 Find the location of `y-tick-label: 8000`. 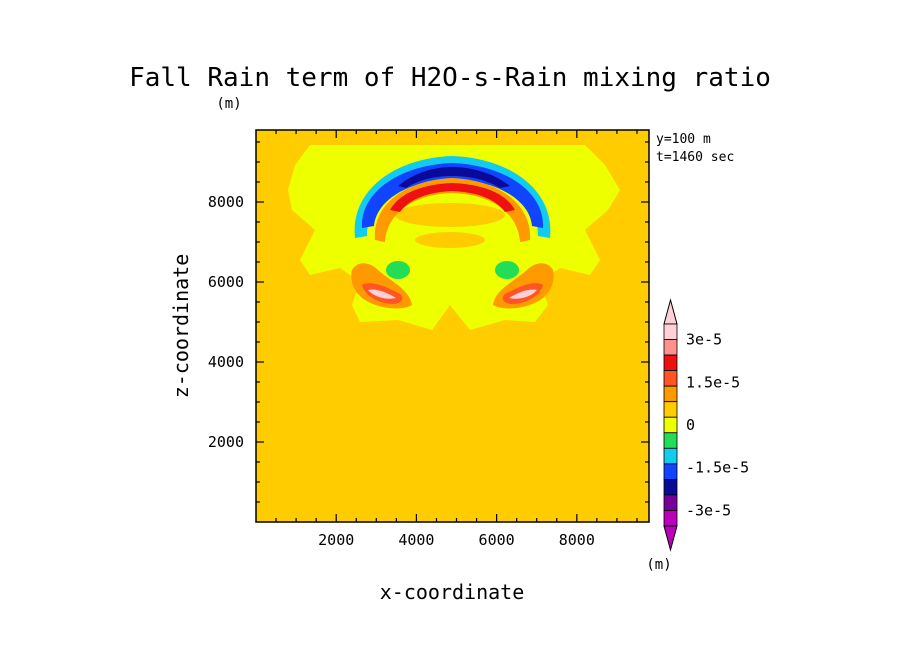

y-tick-label: 8000 is located at coordinates (226, 202).